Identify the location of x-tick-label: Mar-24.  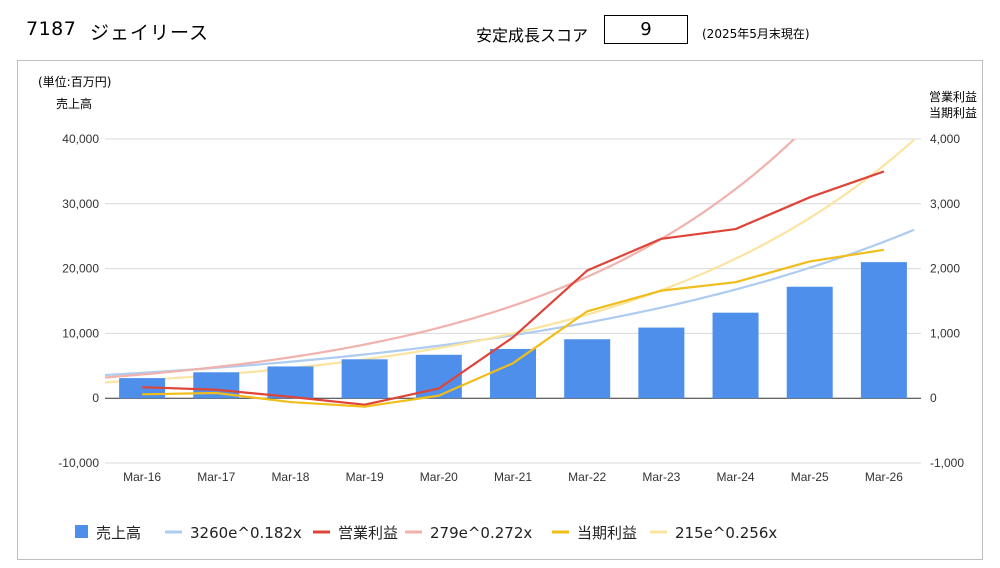
(736, 477).